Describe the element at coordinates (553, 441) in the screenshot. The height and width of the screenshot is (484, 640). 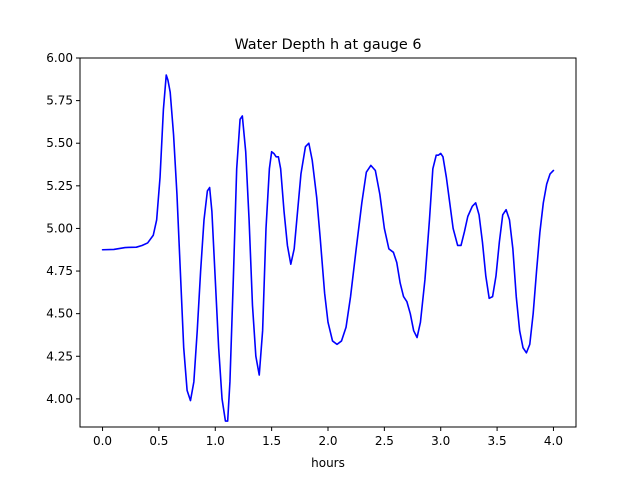
I see `x-tick-label: 4.0` at that location.